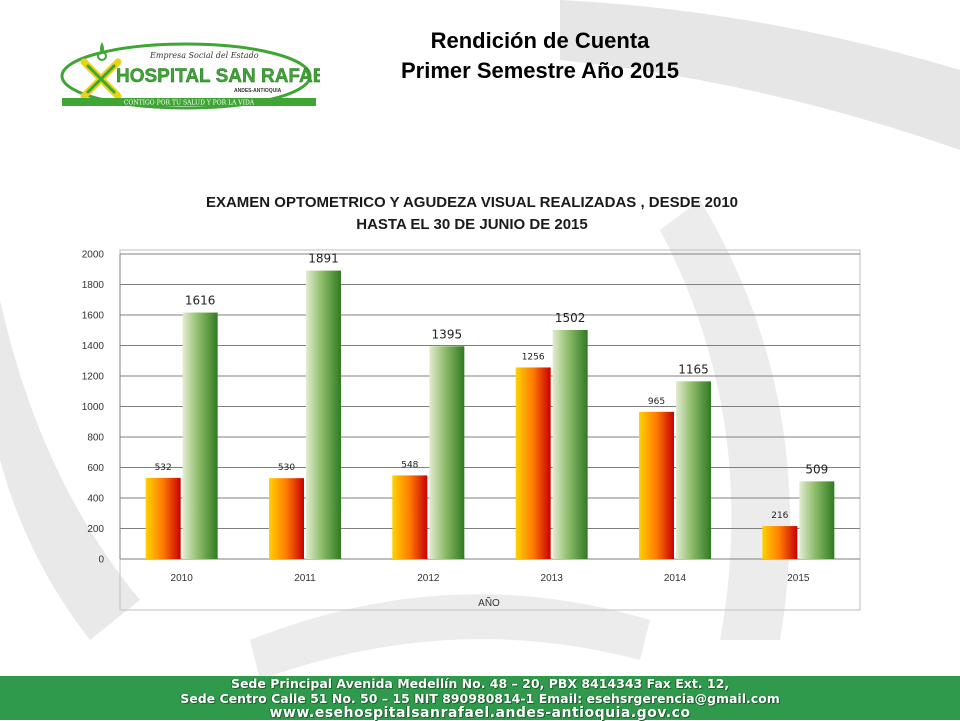 Image resolution: width=960 pixels, height=721 pixels. What do you see at coordinates (816, 469) in the screenshot?
I see `data-label: 509` at bounding box center [816, 469].